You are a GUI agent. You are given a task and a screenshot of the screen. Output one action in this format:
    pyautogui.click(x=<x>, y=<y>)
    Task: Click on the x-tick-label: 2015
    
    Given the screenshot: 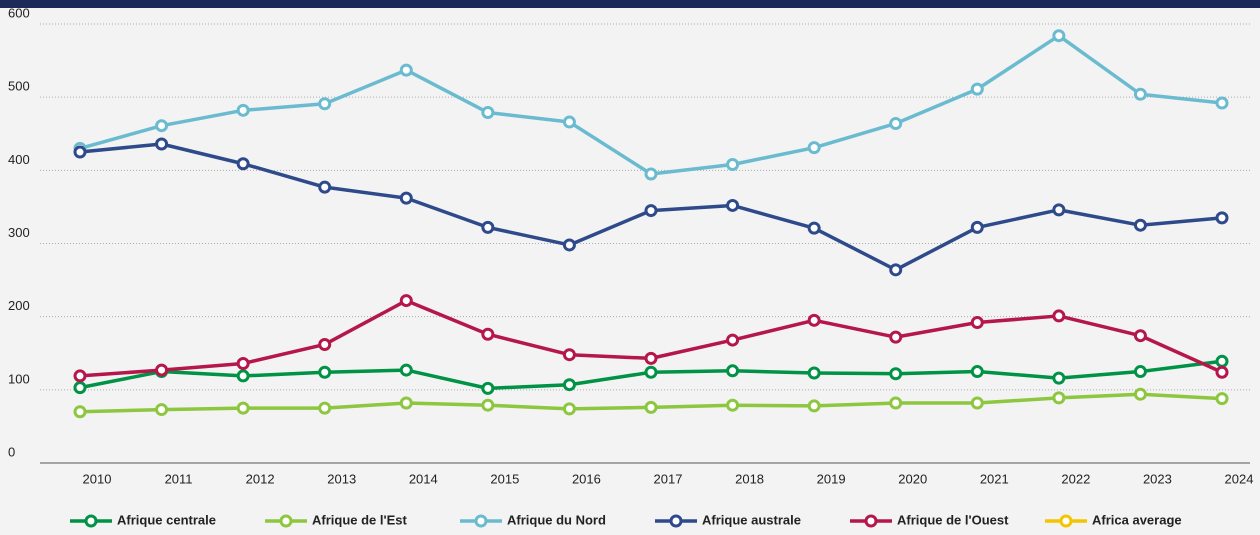 What is the action you would take?
    pyautogui.click(x=504, y=478)
    